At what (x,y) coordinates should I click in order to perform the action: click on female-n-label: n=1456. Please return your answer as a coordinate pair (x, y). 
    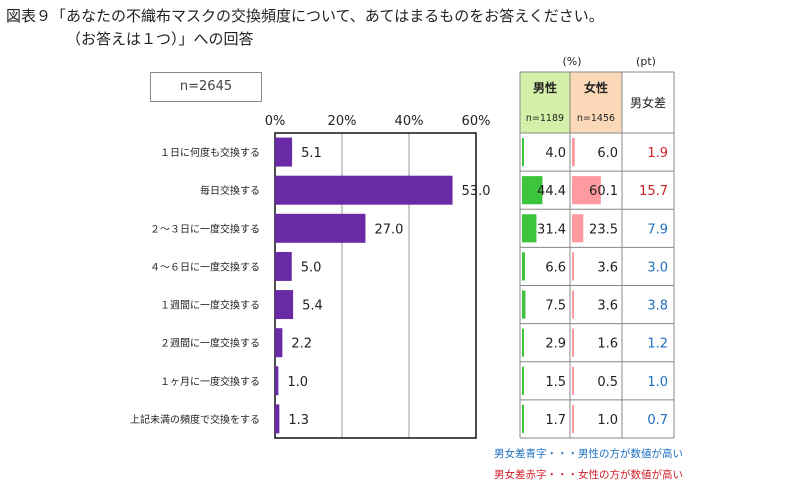
    Looking at the image, I should click on (596, 118).